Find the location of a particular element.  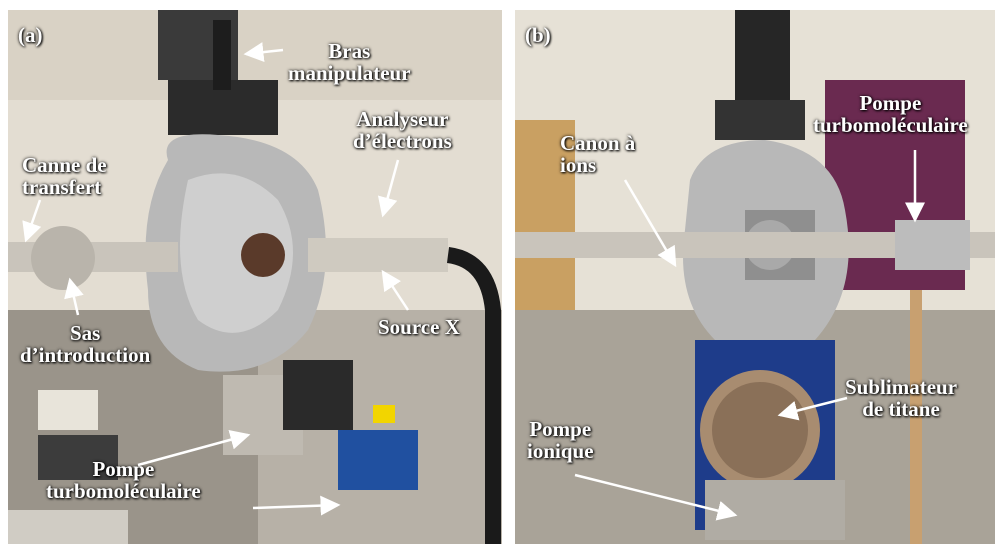

label-pompe-turbomoleculaire-b: Pompe turbomoléculaire is located at coordinates (890, 114).